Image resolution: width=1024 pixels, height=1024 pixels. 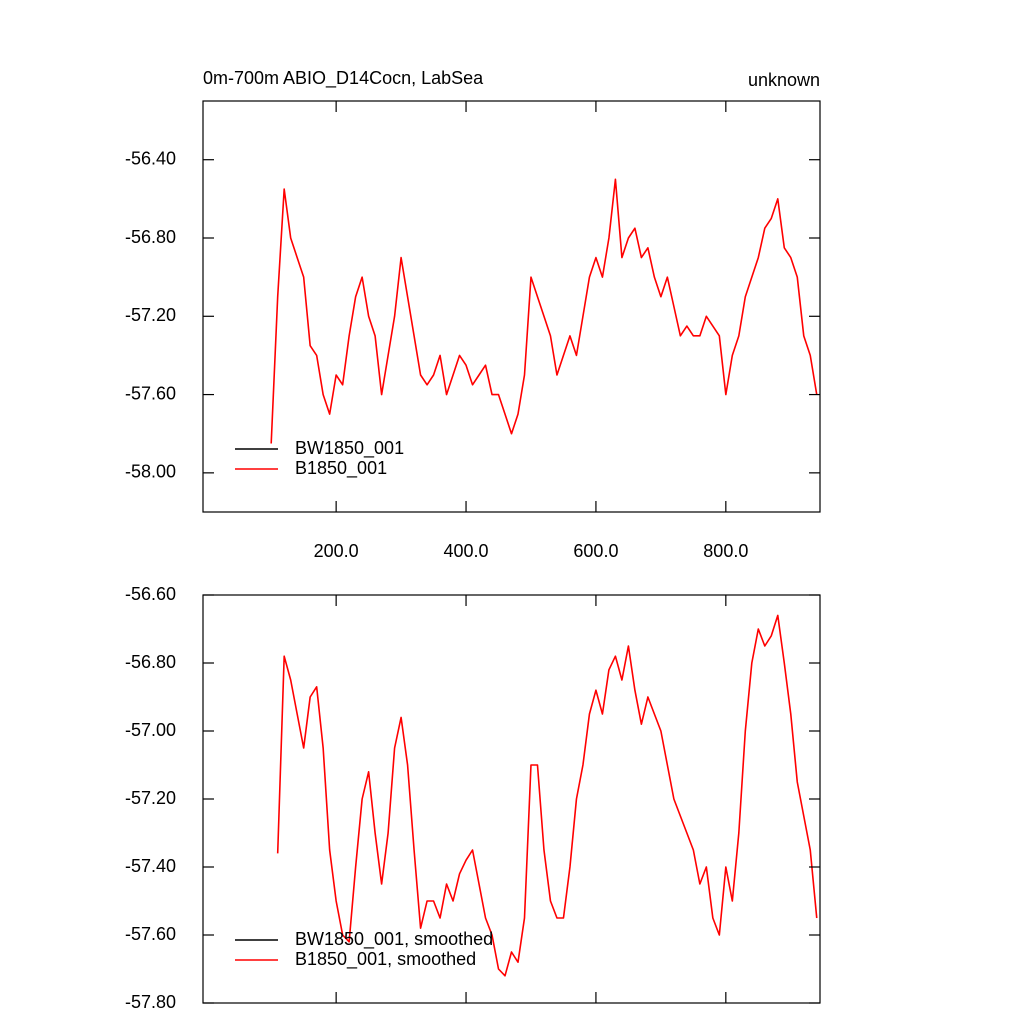 I want to click on x-tick-label: 200.0, so click(x=336, y=551).